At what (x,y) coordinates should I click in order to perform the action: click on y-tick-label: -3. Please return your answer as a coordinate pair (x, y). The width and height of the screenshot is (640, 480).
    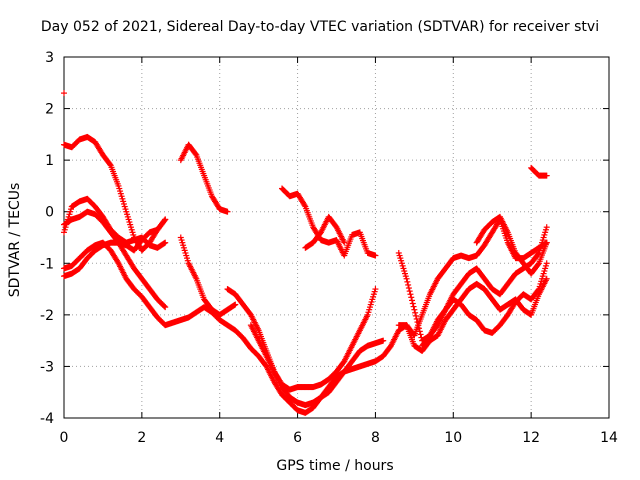
    Looking at the image, I should click on (47, 367).